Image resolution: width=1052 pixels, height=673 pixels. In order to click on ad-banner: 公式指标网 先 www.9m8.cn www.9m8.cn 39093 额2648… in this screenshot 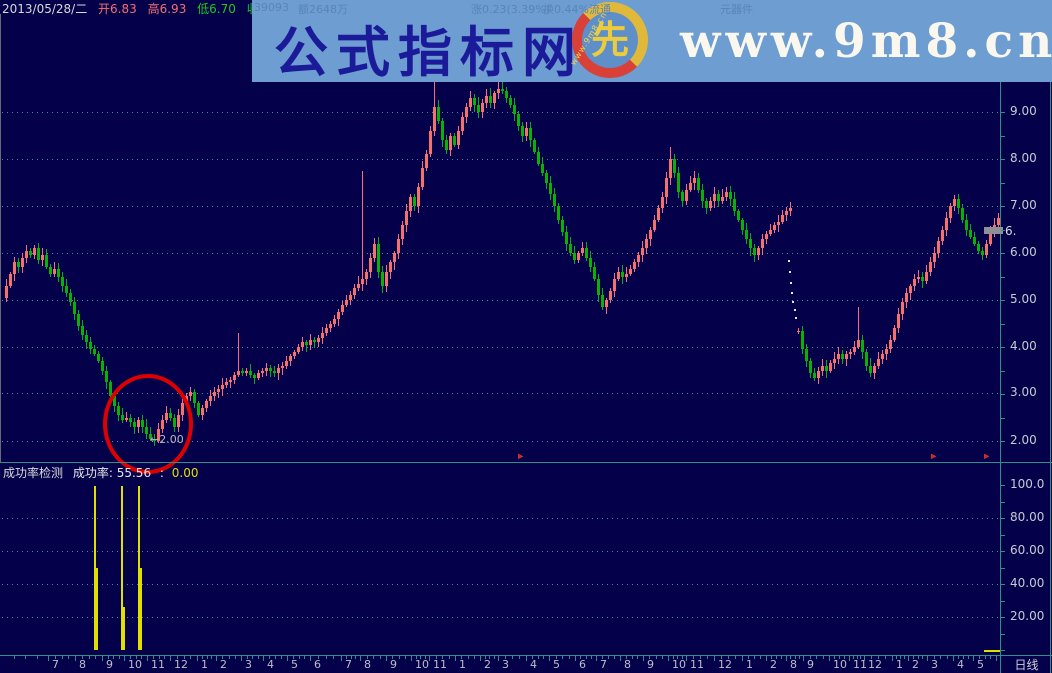, I will do `click(652, 42)`.